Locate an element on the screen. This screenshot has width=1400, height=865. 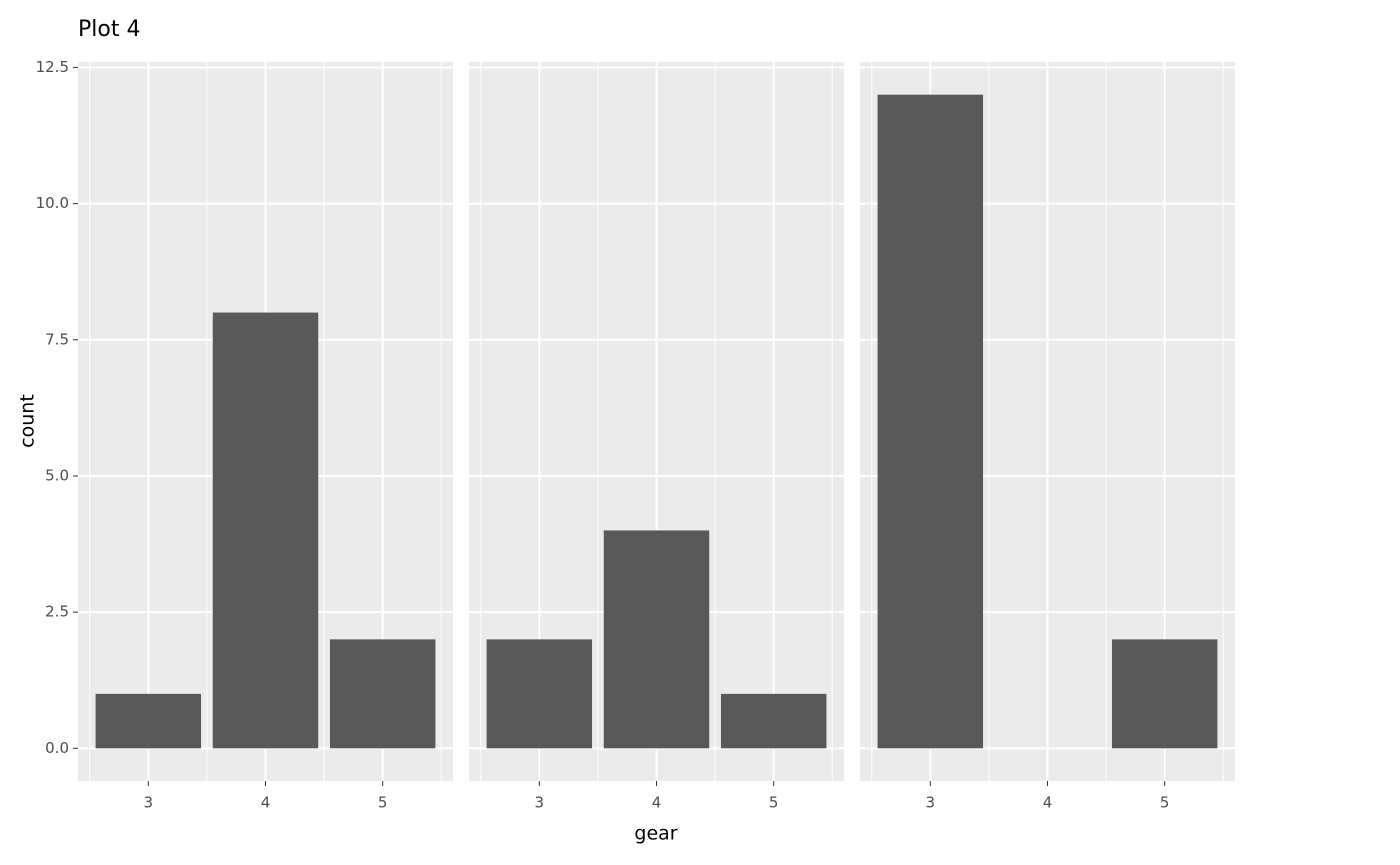
y-tick-label: 10.0 is located at coordinates (52, 203).